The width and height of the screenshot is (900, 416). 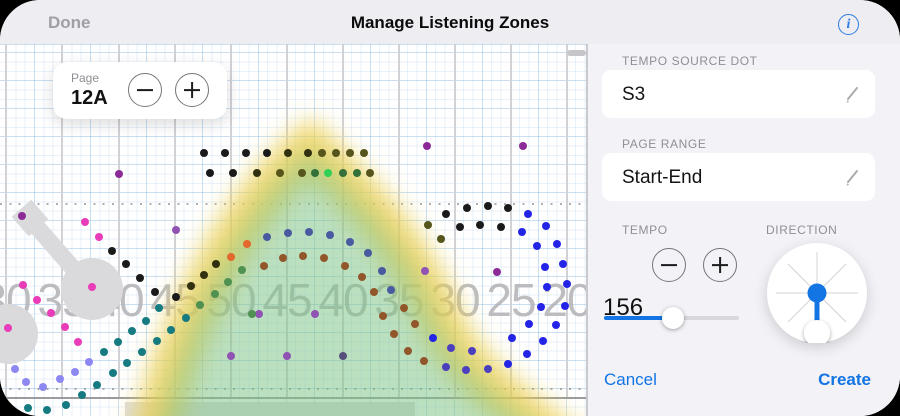 What do you see at coordinates (192, 90) in the screenshot?
I see `page-plus-button` at bounding box center [192, 90].